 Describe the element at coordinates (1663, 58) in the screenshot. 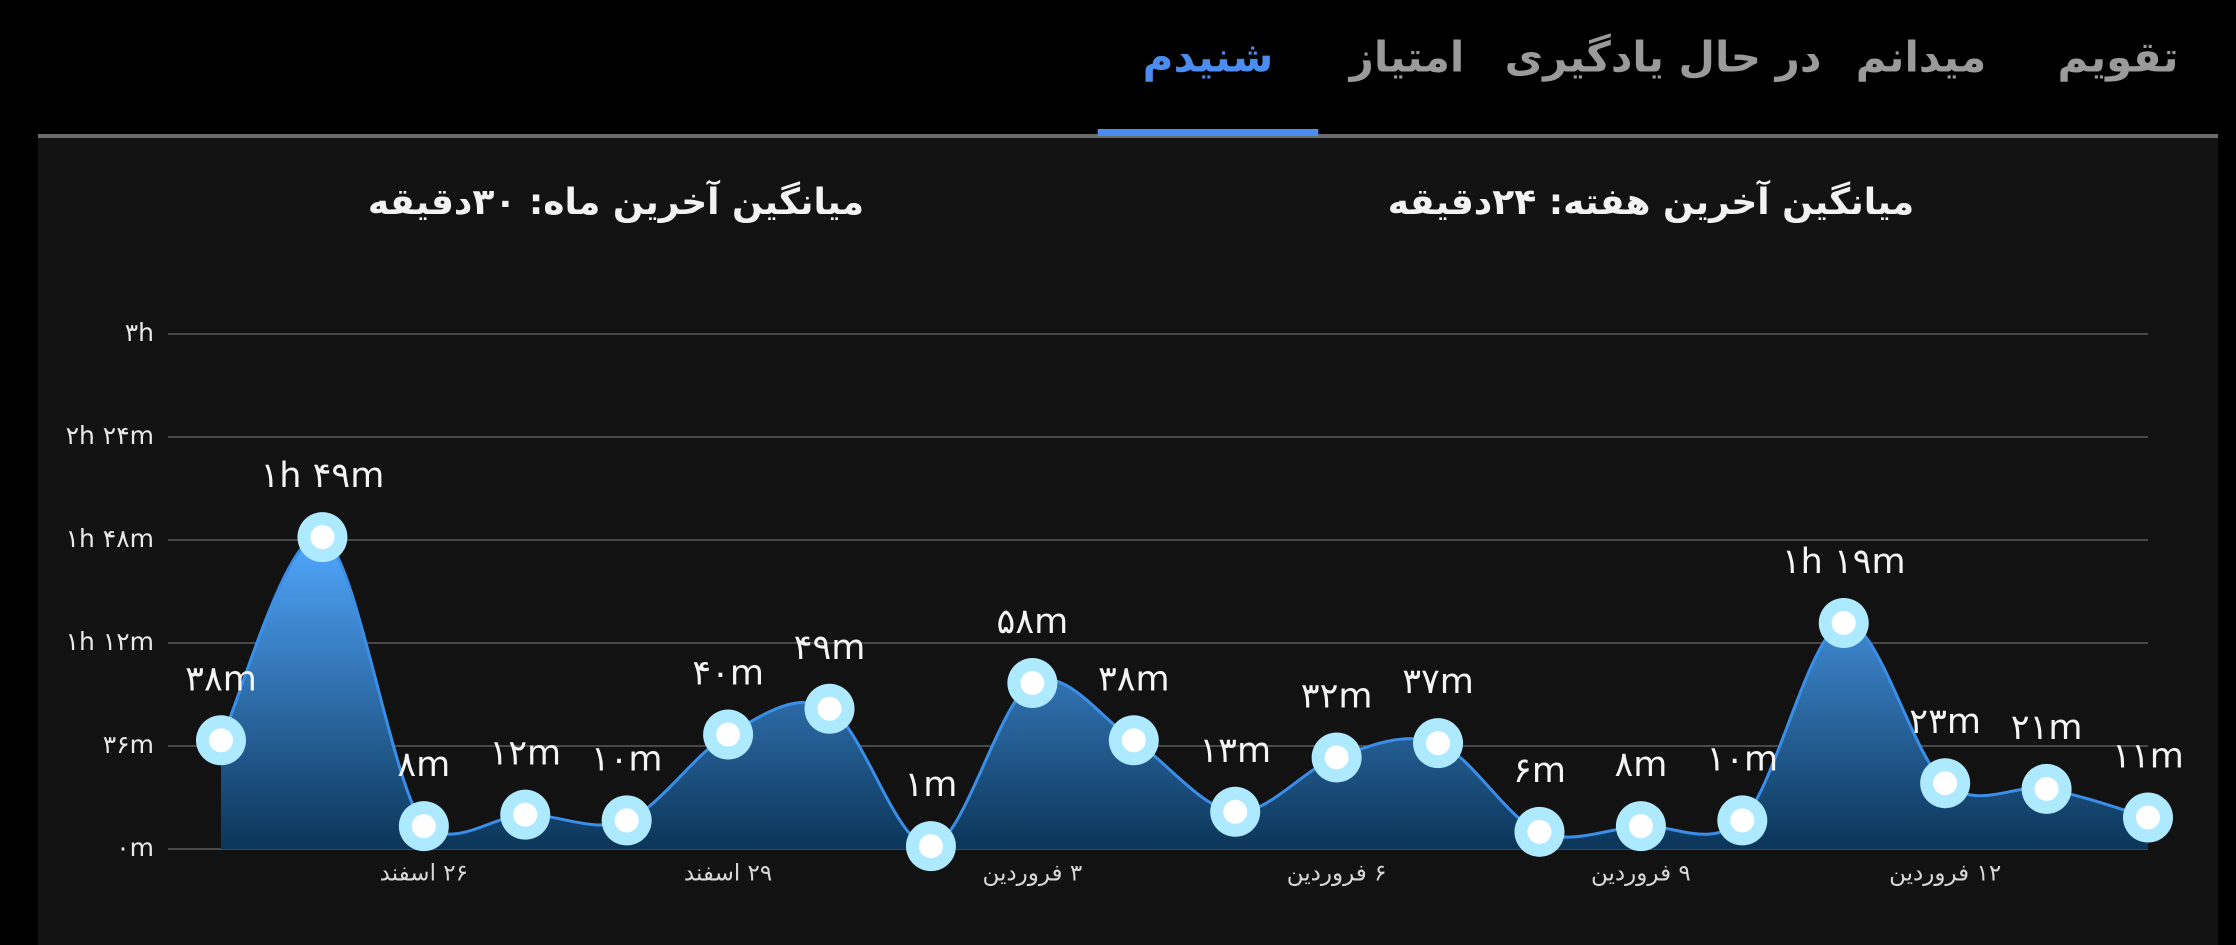

I see `tab: در حال یادگیری` at that location.